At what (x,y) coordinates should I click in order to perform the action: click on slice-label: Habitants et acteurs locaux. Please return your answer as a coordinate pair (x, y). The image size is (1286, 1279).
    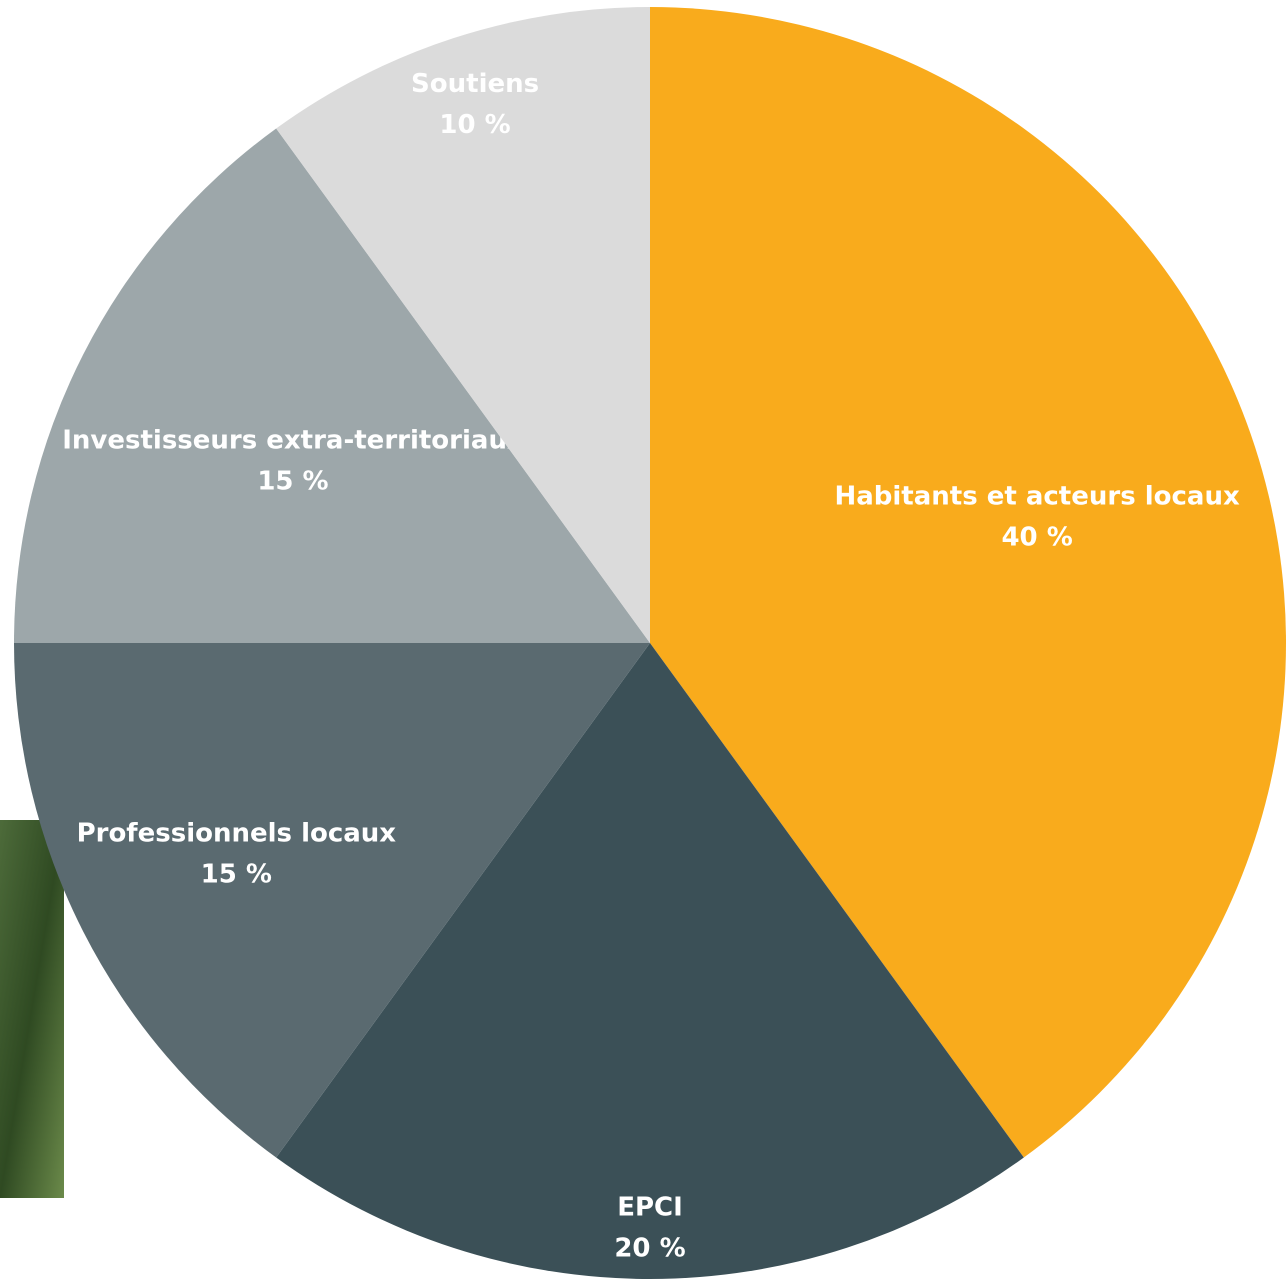
    Looking at the image, I should click on (1037, 497).